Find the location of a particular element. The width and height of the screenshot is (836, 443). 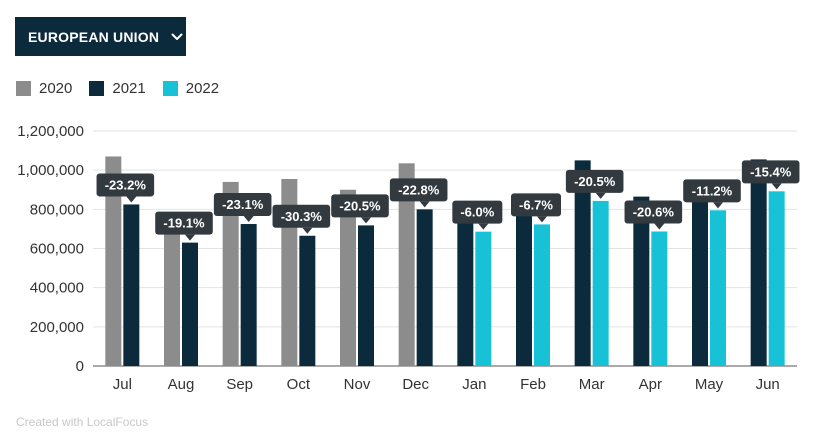

legend-swatch-2022 is located at coordinates (170, 88).